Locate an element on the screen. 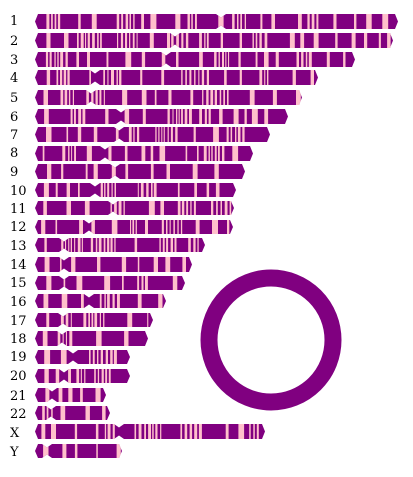  chromosome-label: Y is located at coordinates (14, 452).